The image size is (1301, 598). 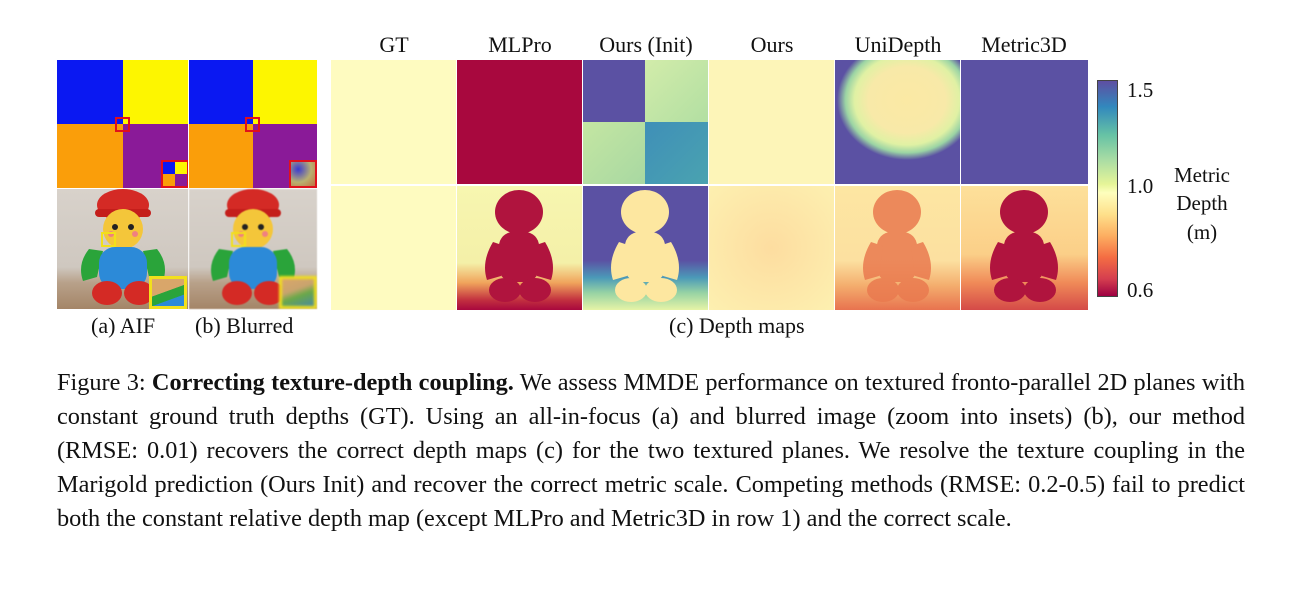 What do you see at coordinates (253, 249) in the screenshot?
I see `blurred-toy-image` at bounding box center [253, 249].